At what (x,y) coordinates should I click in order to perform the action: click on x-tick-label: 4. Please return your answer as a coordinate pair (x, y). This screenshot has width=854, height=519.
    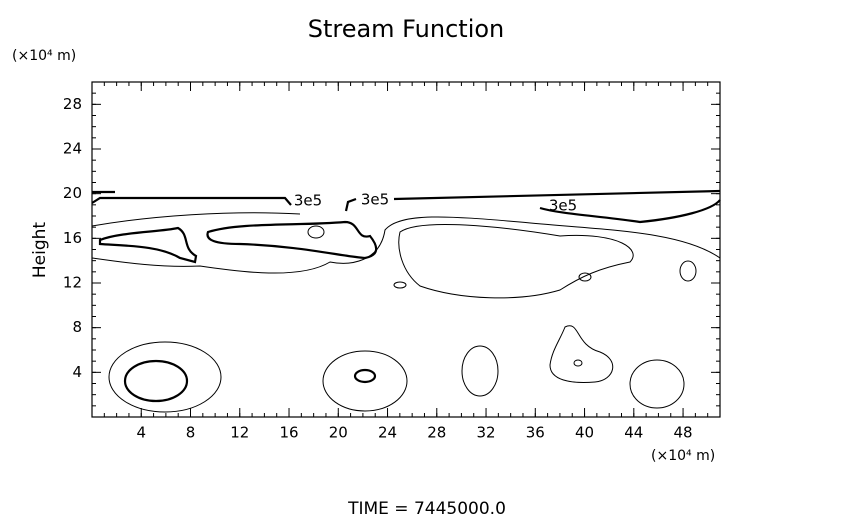
    Looking at the image, I should click on (141, 433).